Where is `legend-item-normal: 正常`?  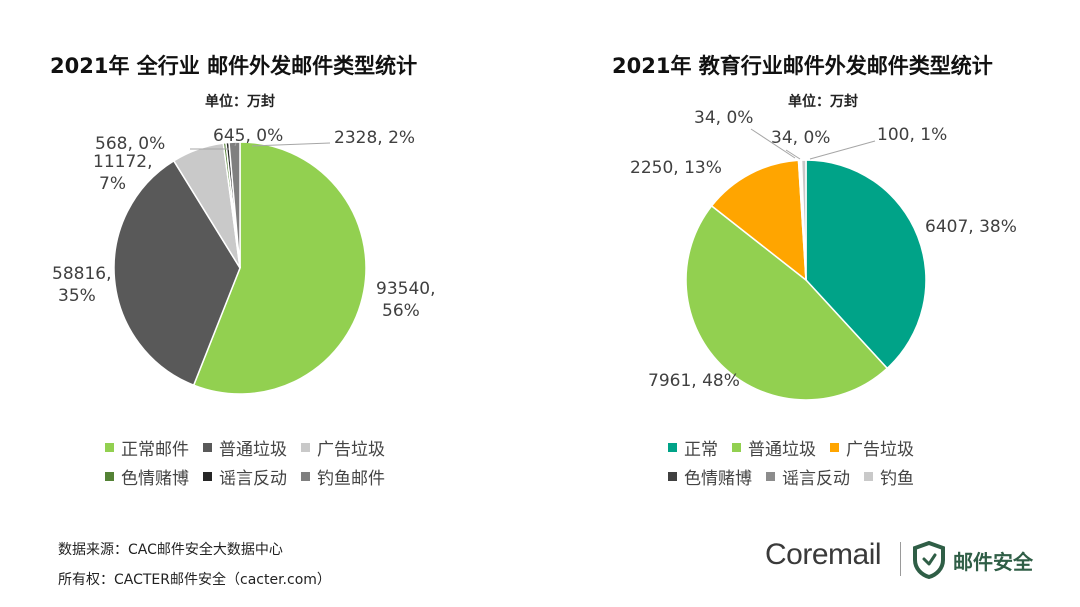 legend-item-normal: 正常 is located at coordinates (693, 447).